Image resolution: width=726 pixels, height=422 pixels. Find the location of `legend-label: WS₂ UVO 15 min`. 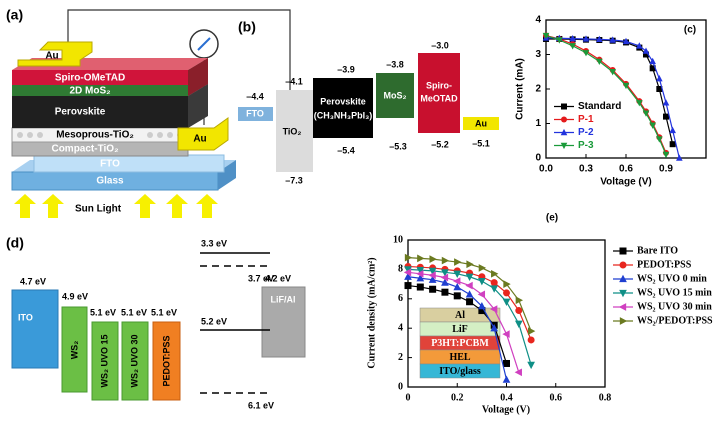

legend-label: WS₂ UVO 15 min is located at coordinates (674, 292).